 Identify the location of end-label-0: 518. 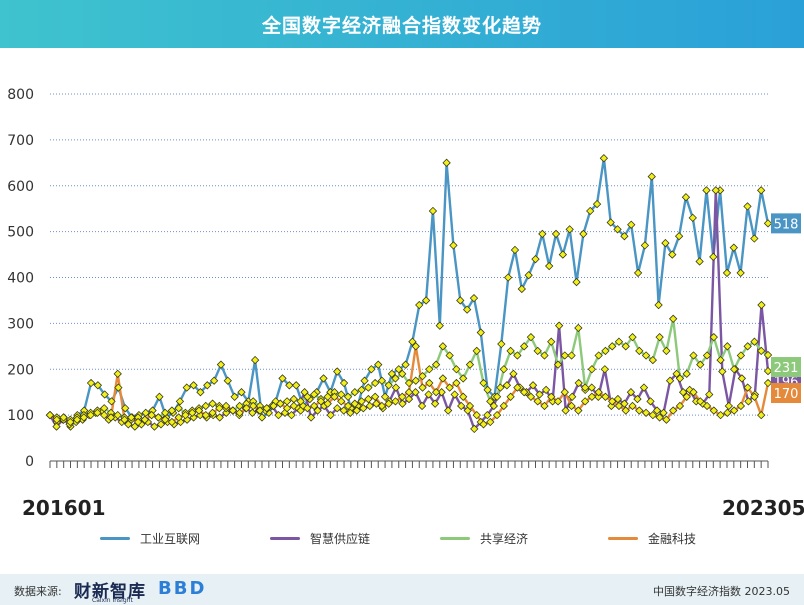
(786, 224).